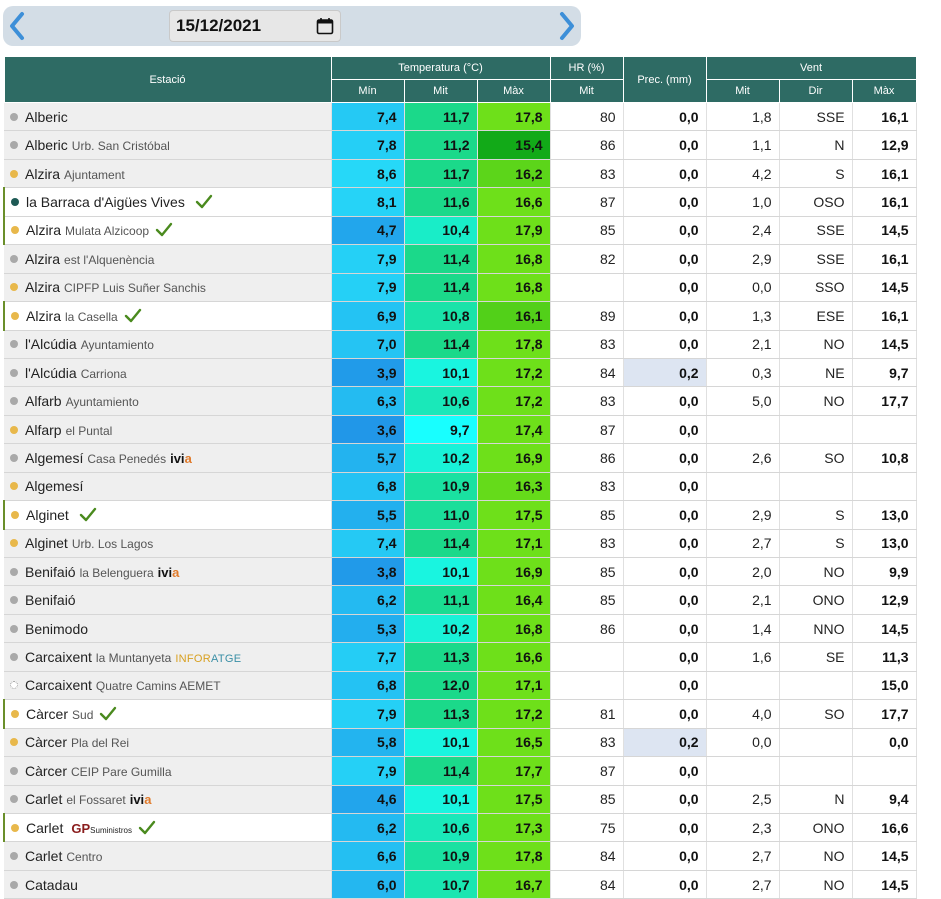  Describe the element at coordinates (167, 316) in the screenshot. I see `station-cell: Alzira la Casella` at that location.